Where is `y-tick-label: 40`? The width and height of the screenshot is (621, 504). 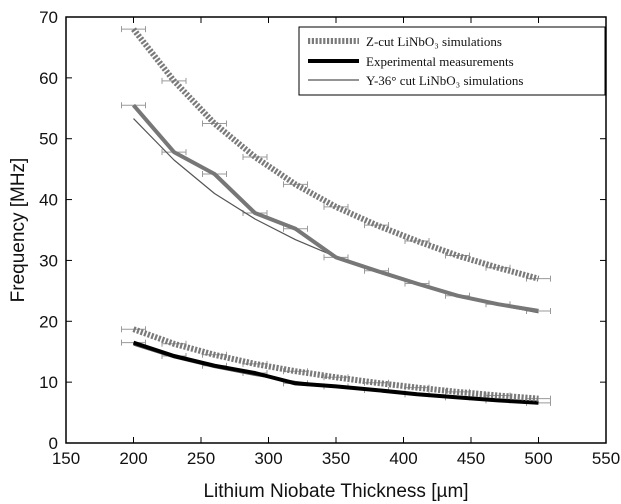
y-tick-label: 40 is located at coordinates (48, 200).